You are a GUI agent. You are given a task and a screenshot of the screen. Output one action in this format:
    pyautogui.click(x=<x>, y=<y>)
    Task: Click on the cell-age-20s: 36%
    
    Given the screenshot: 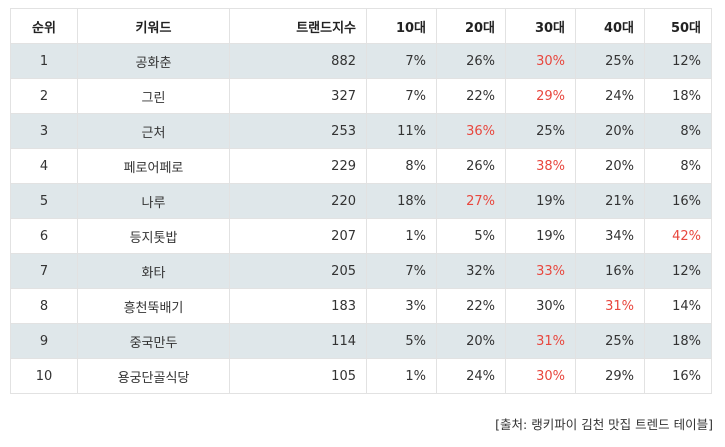 What is the action you would take?
    pyautogui.click(x=471, y=131)
    